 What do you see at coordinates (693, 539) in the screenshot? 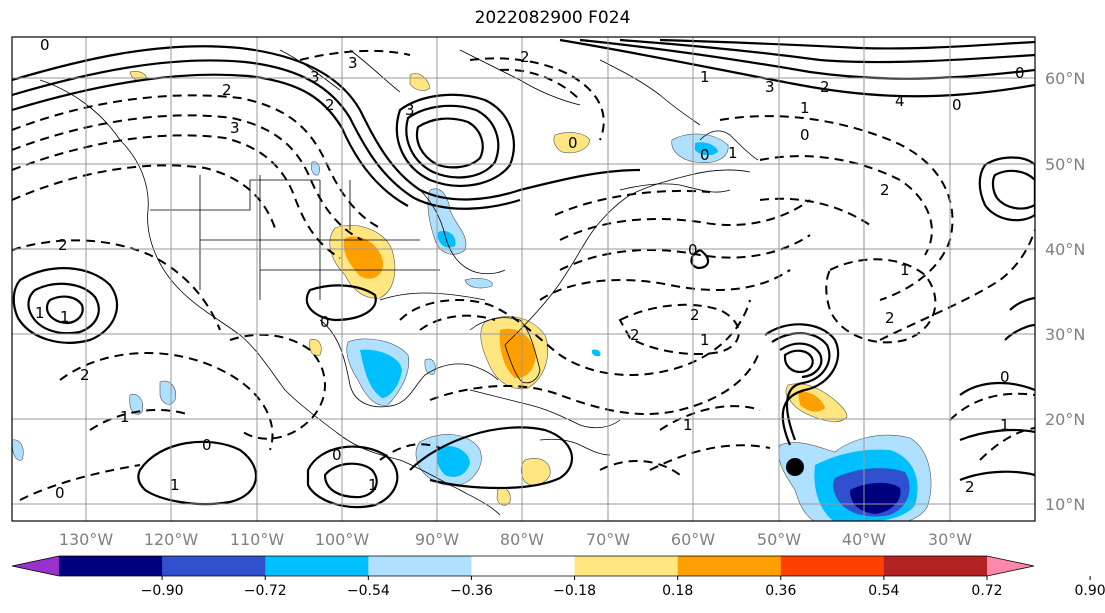
I see `lon-label: 60°W` at bounding box center [693, 539].